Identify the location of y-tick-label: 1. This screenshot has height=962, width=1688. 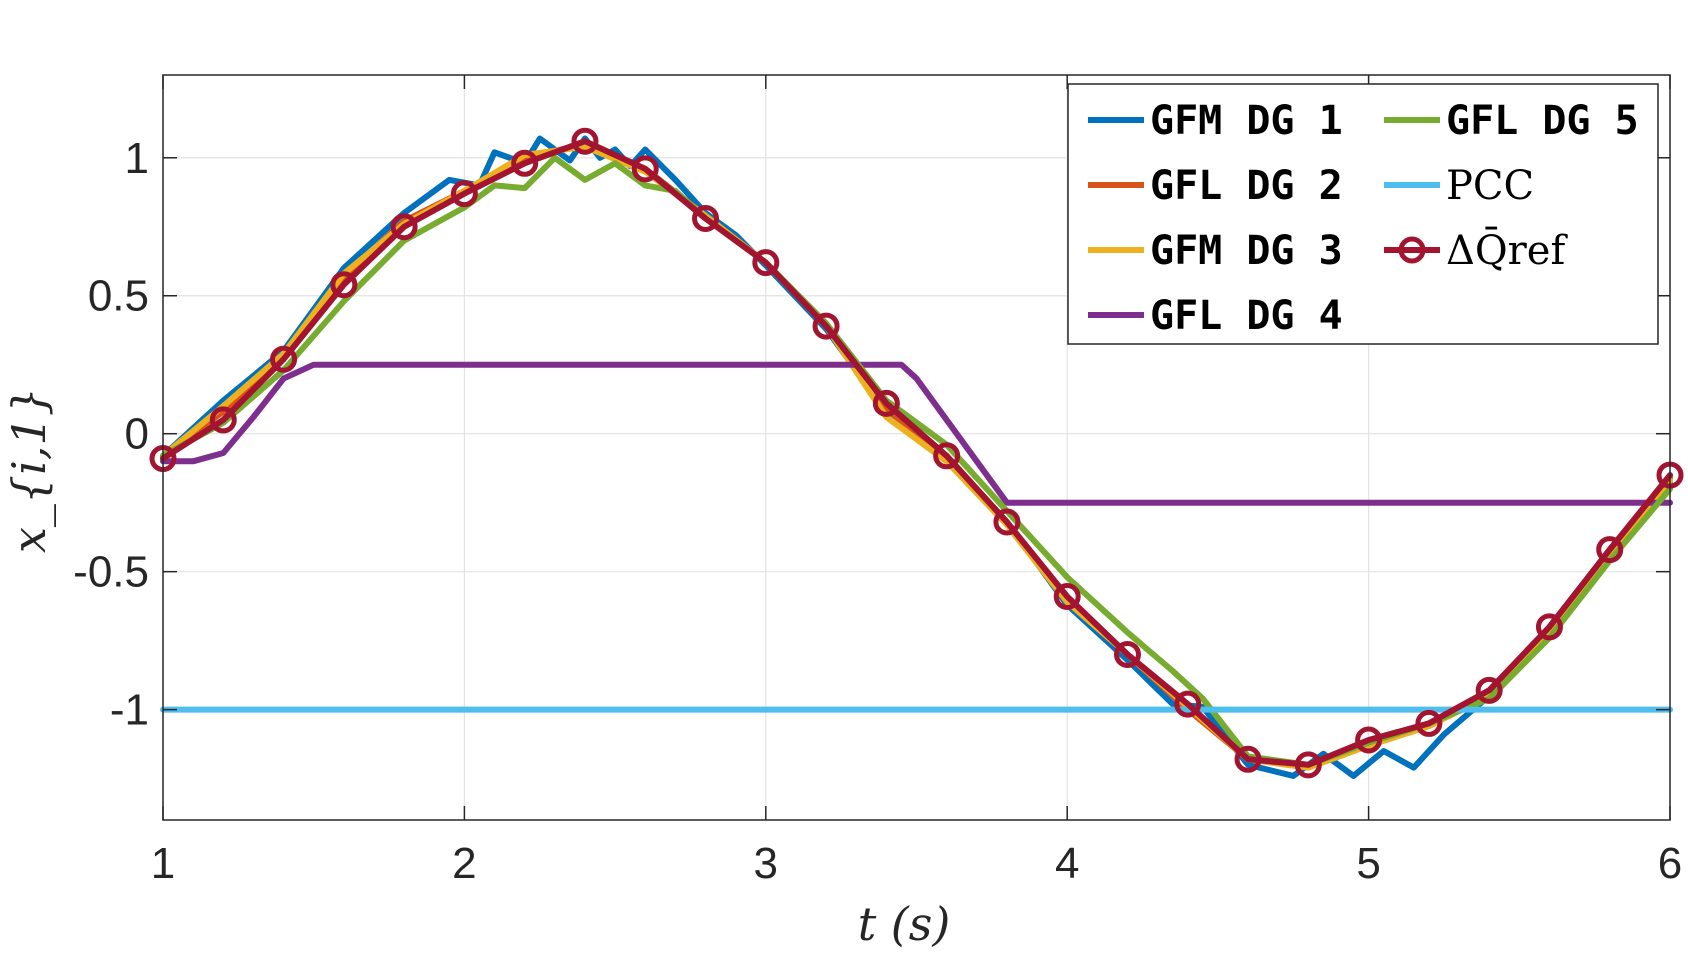
(137, 158).